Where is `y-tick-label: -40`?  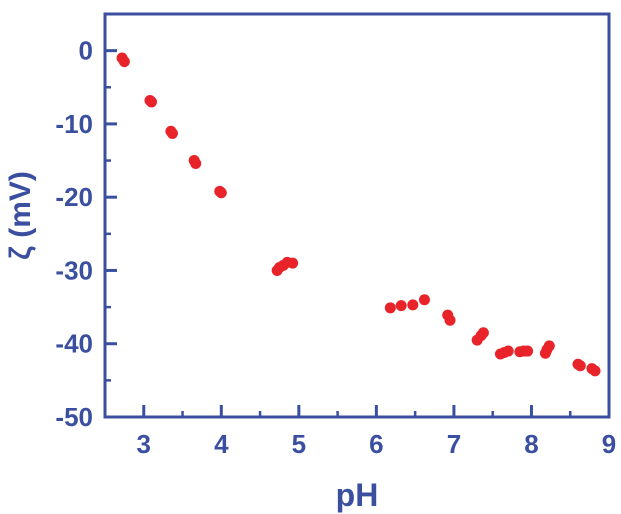 y-tick-label: -40 is located at coordinates (74, 344).